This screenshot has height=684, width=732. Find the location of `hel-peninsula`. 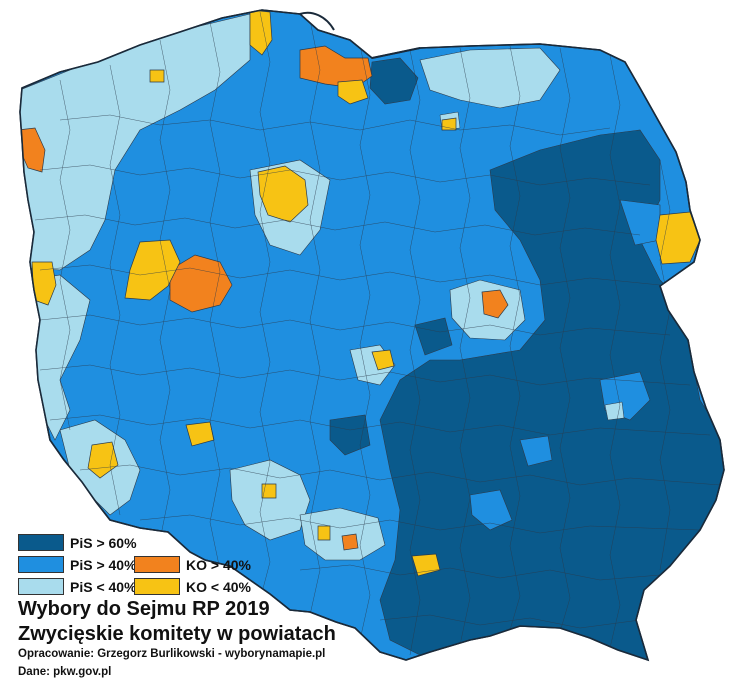

hel-peninsula is located at coordinates (317, 21).